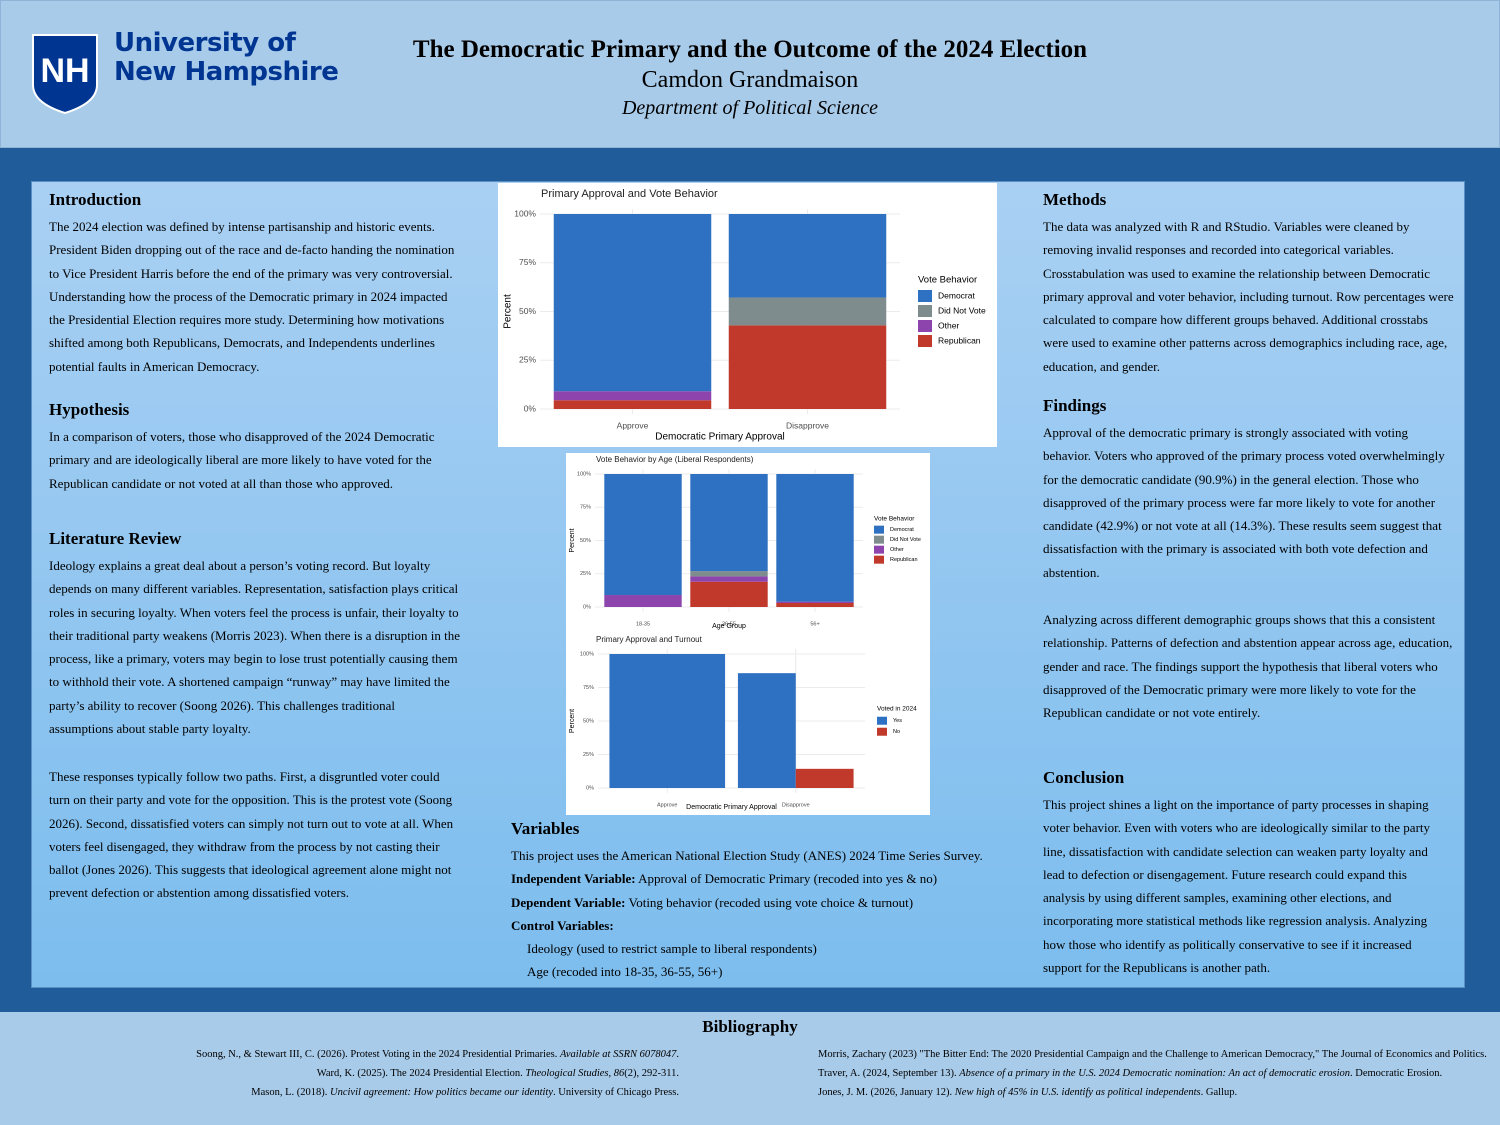 The image size is (1500, 1125). What do you see at coordinates (886, 1092) in the screenshot?
I see `citation-text: Jones, J. M. (2026, January 12).` at bounding box center [886, 1092].